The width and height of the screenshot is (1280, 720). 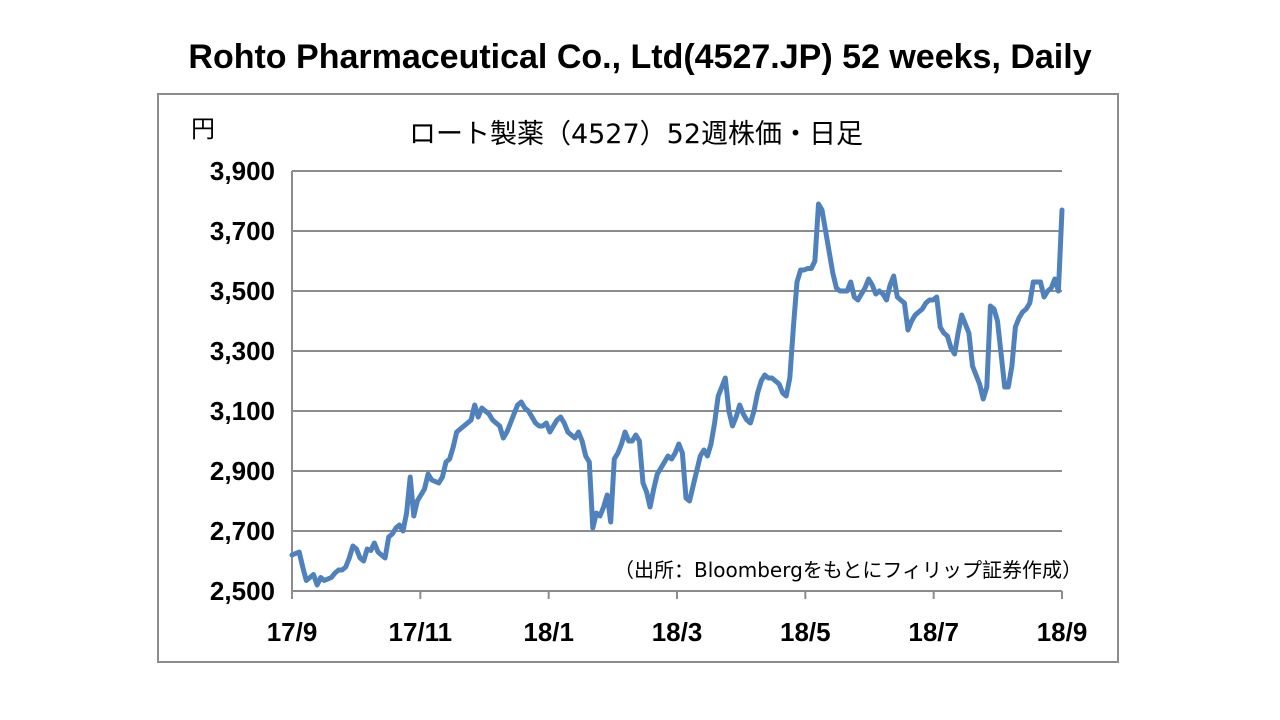 What do you see at coordinates (242, 591) in the screenshot?
I see `y-tick-label: 2,500` at bounding box center [242, 591].